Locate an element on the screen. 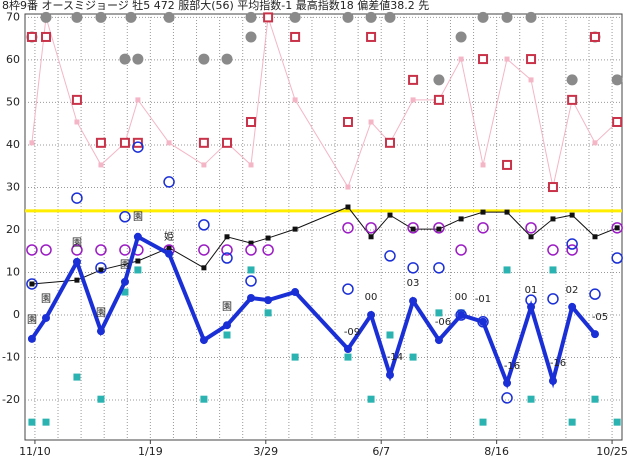 This screenshot has height=460, width=632. annotation: -16 is located at coordinates (512, 366).